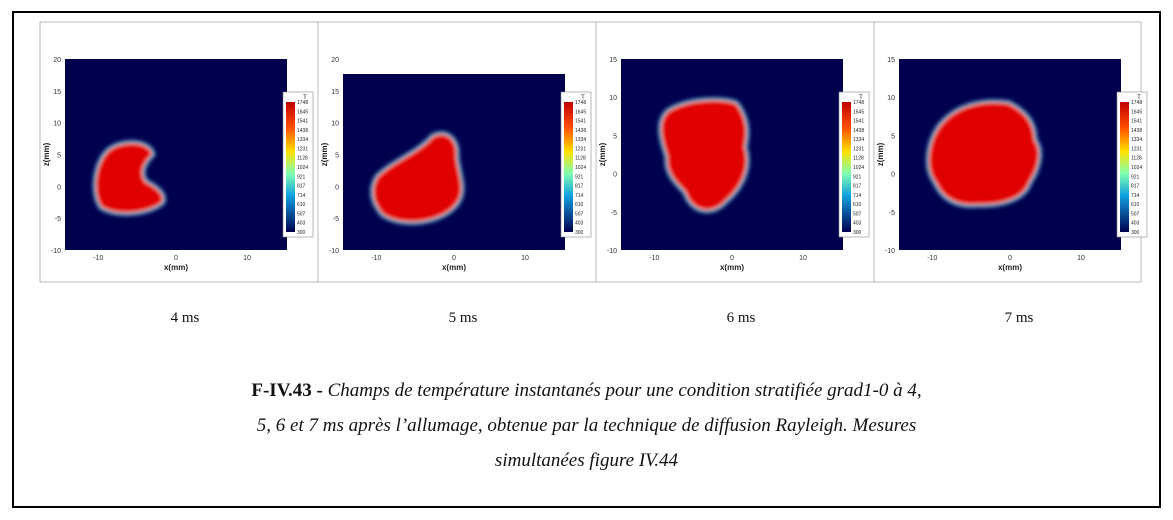 Image resolution: width=1173 pixels, height=520 pixels. Describe the element at coordinates (1019, 318) in the screenshot. I see `time-label: 7 ms` at that location.